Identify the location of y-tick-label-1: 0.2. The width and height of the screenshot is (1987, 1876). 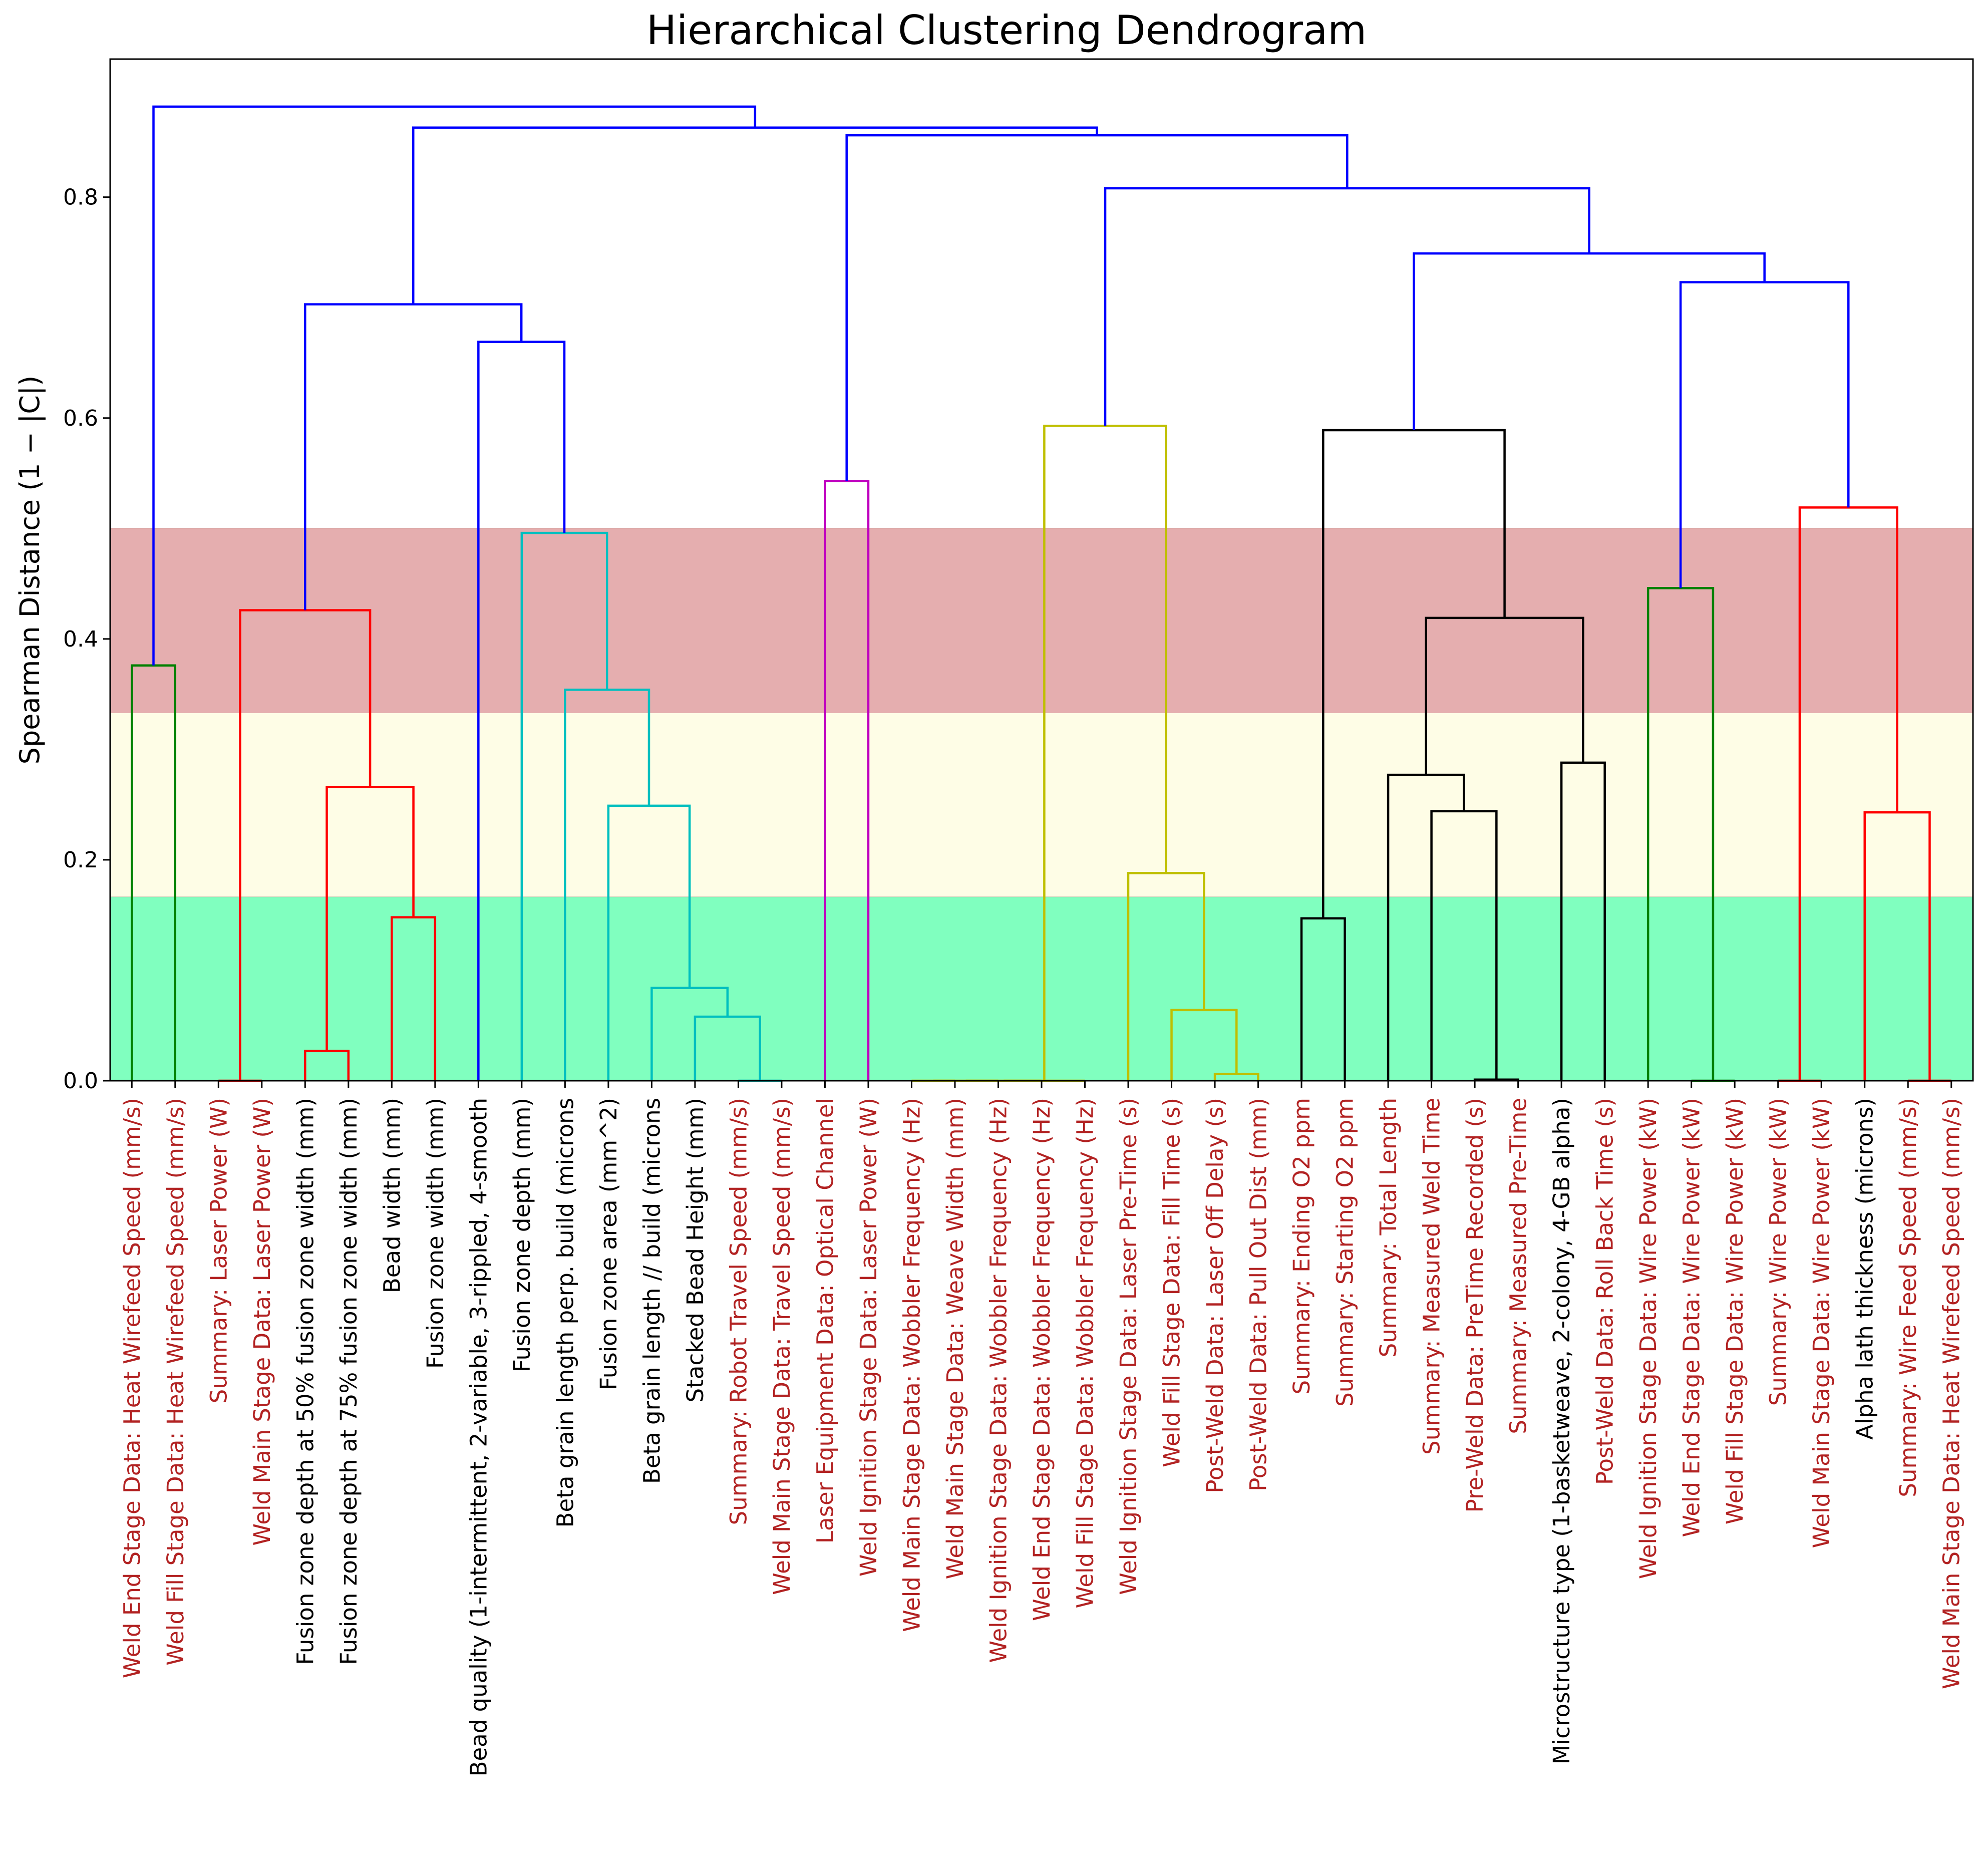
(80, 860).